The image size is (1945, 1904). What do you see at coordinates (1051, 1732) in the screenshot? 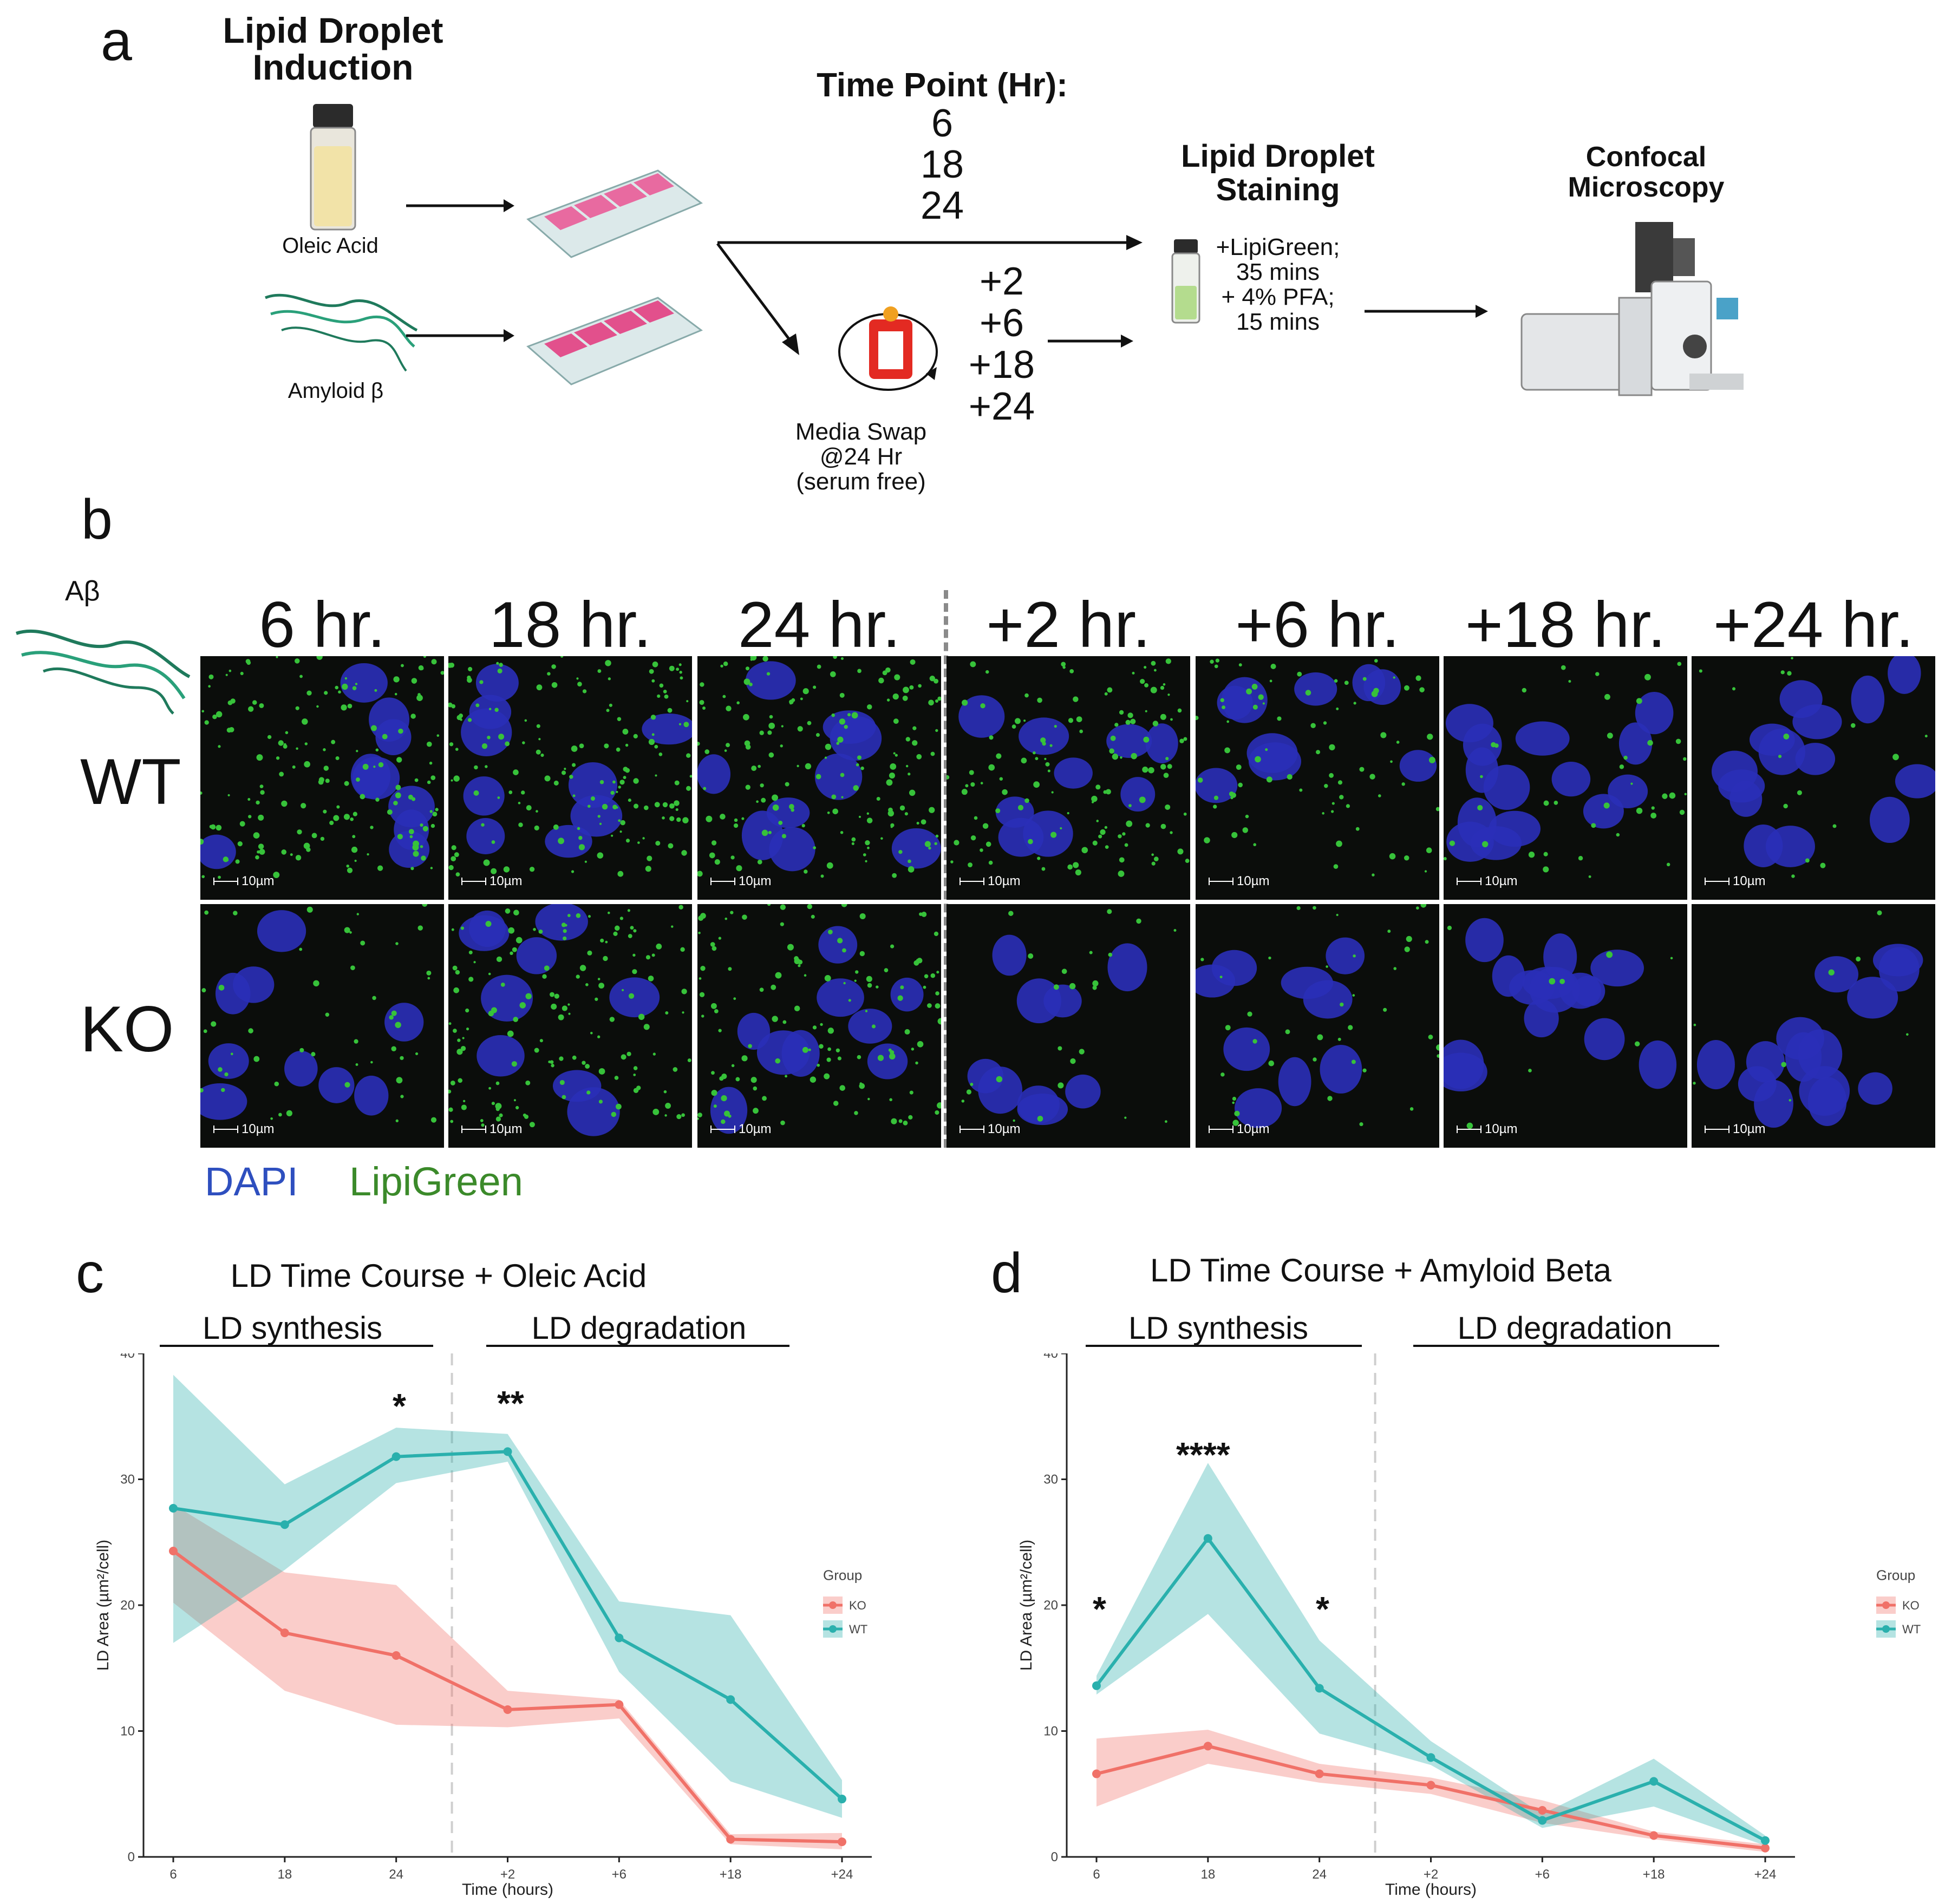
I see `y-tick-label: 10` at bounding box center [1051, 1732].